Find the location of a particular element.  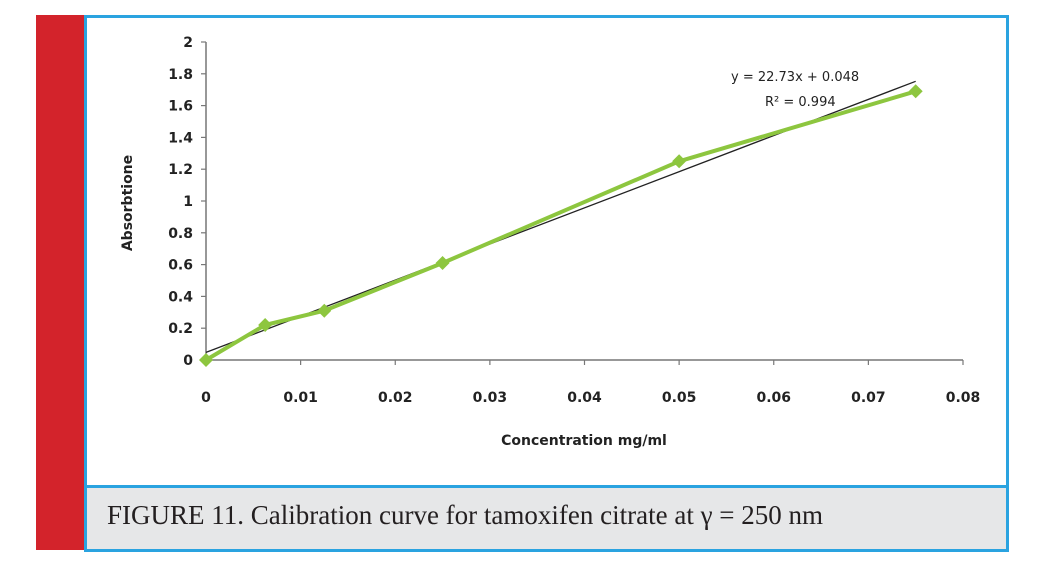

x-tick-label: 0.05 is located at coordinates (679, 398).